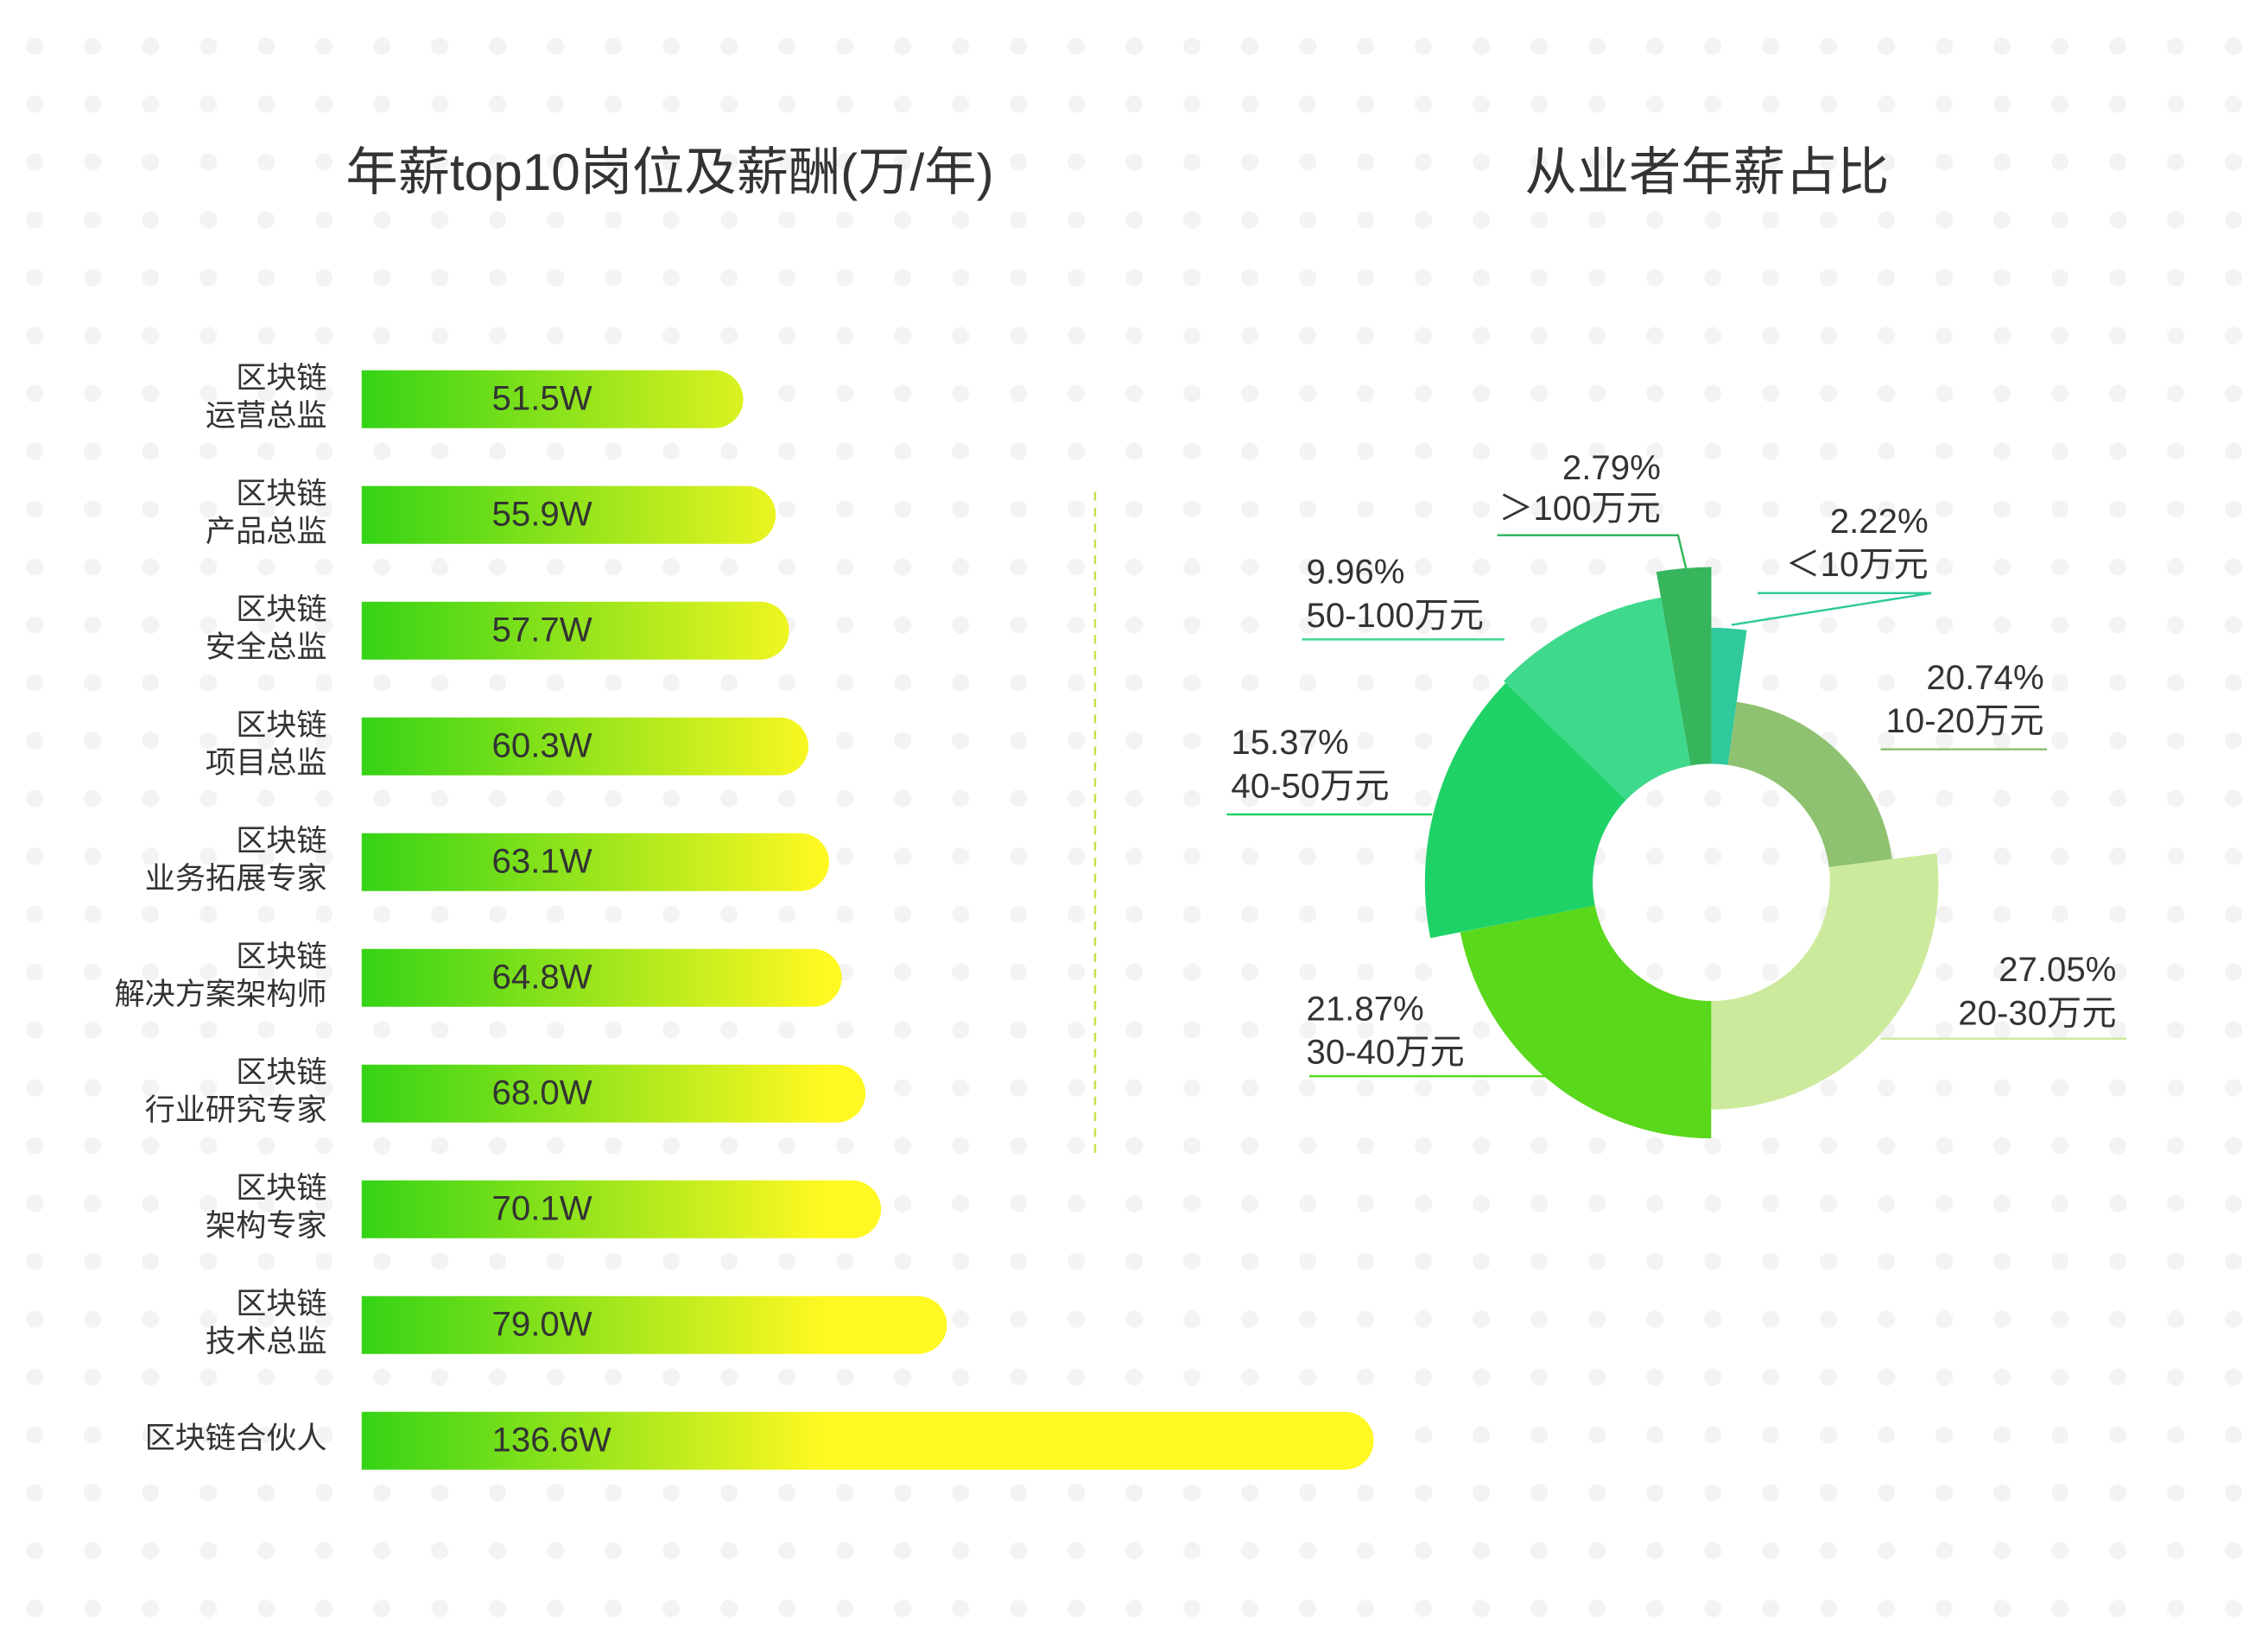 The width and height of the screenshot is (2268, 1634). I want to click on category-label: 区块链业务拓展专家, so click(236, 861).